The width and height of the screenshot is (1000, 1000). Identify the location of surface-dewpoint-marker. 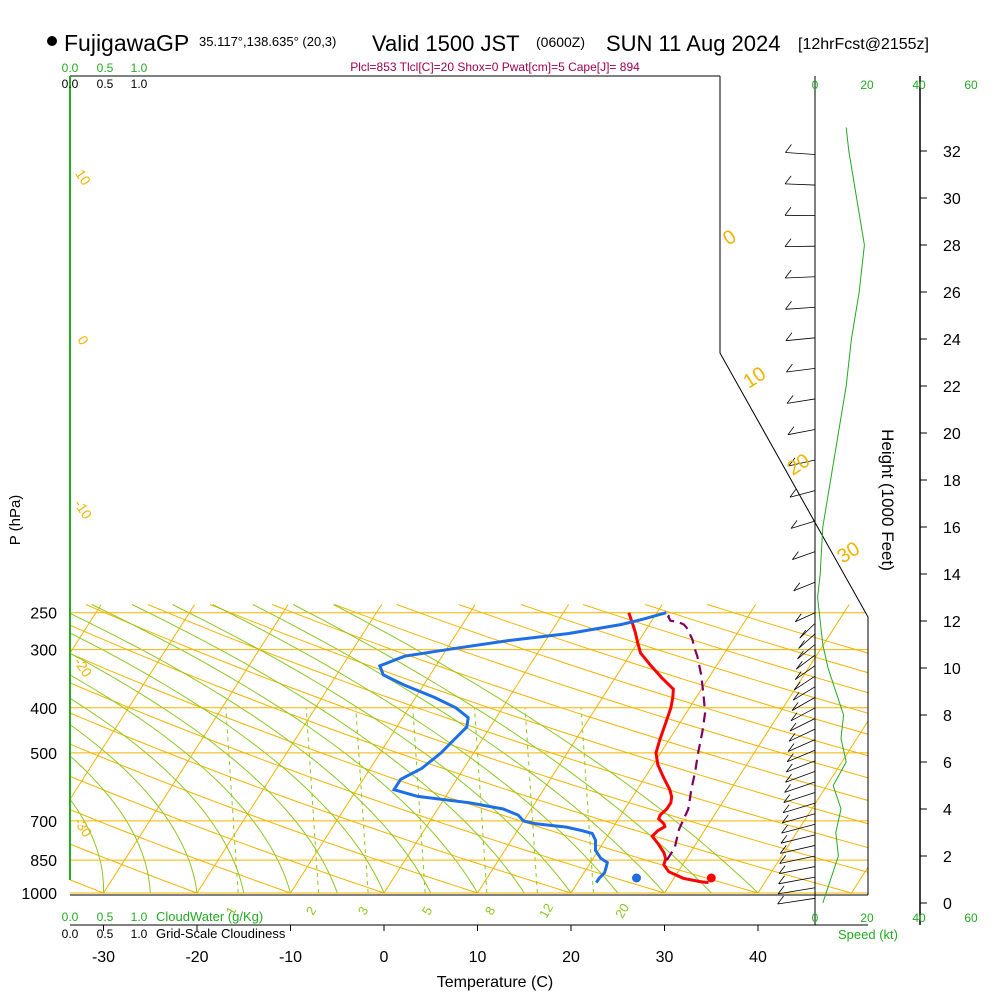
(636, 878).